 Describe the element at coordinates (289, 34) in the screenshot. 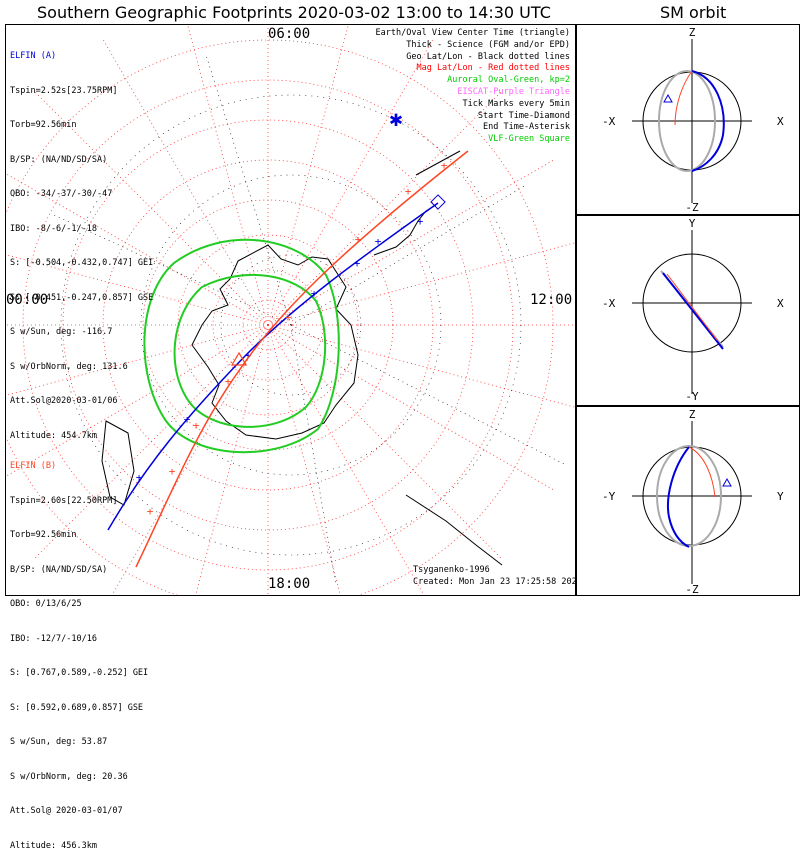

I see `mlt-label-top: 06:00` at that location.